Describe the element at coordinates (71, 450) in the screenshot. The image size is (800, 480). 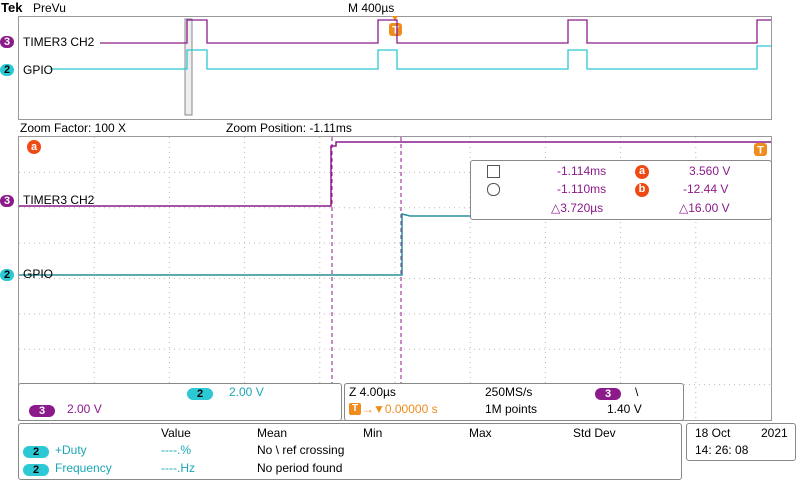
I see `measure1-name: +Duty` at that location.